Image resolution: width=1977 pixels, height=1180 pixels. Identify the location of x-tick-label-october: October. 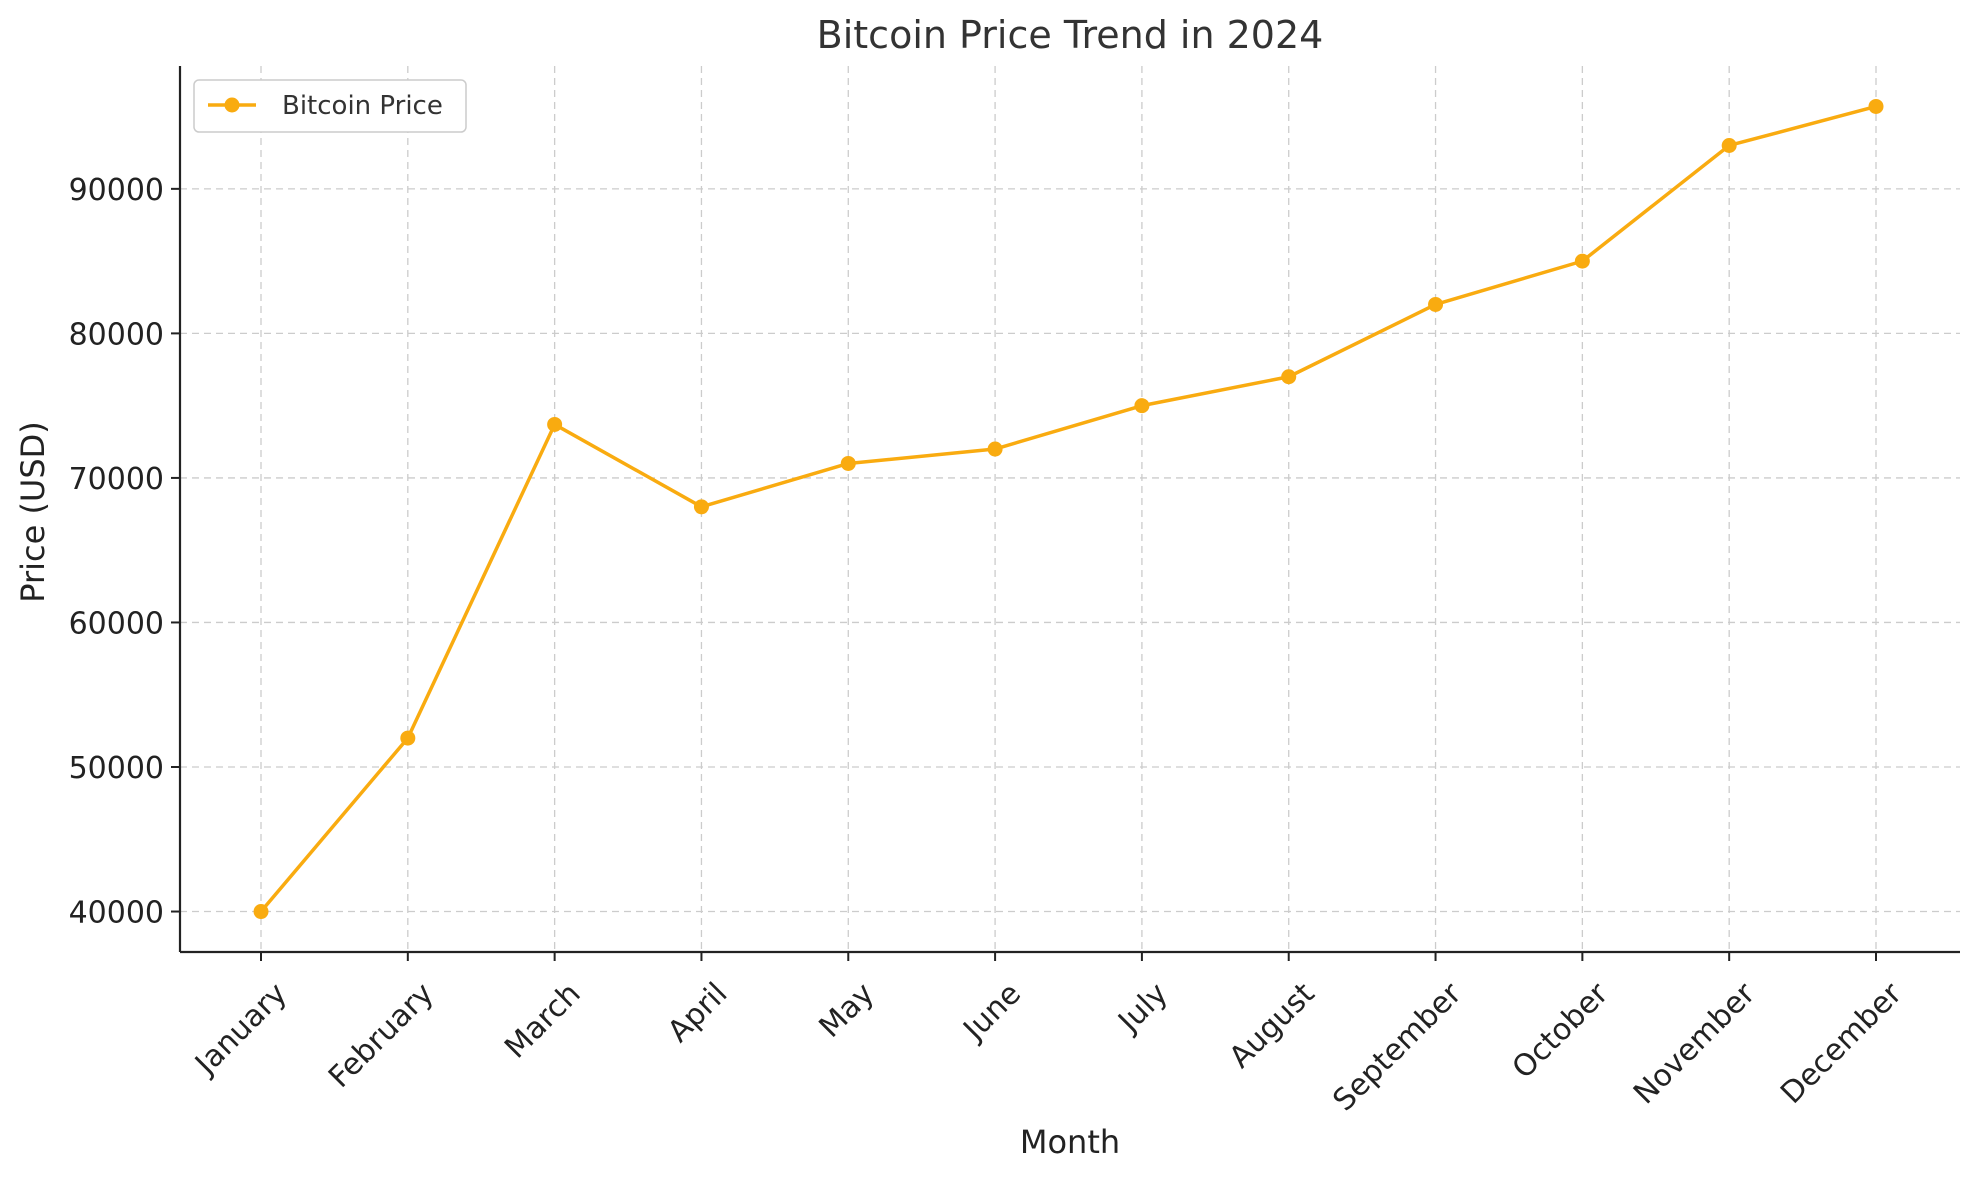
(1561, 1031).